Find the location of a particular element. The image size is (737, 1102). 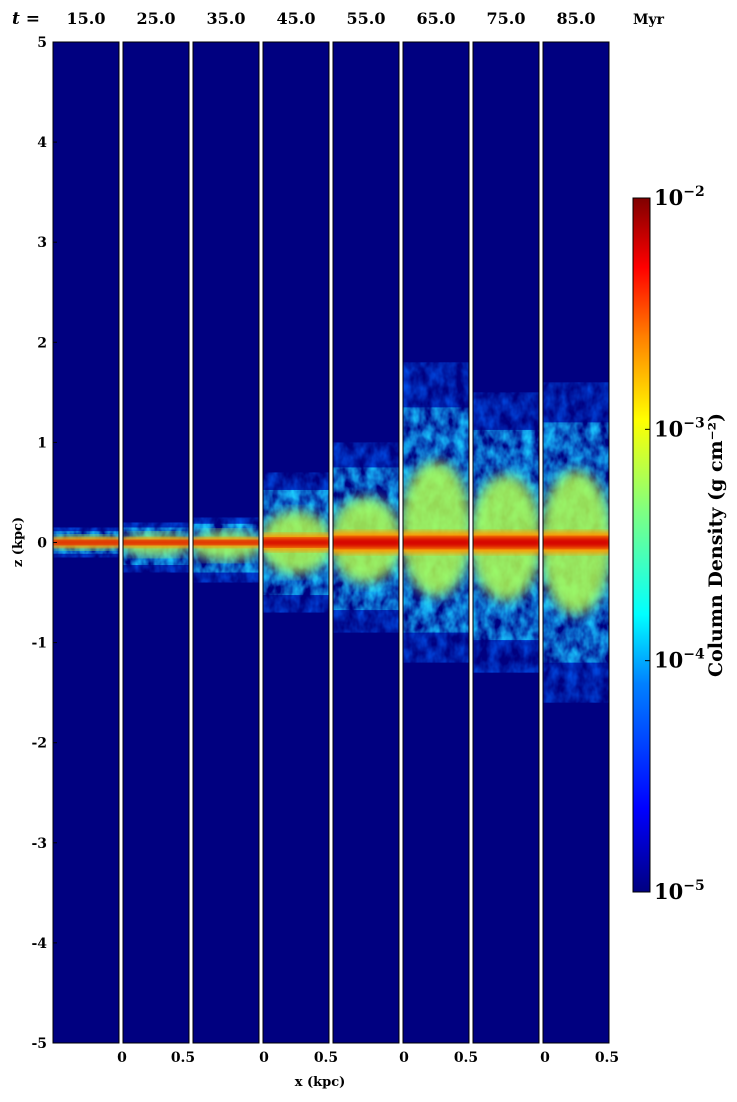

y-axis-label: z (kpc) is located at coordinates (18, 542).